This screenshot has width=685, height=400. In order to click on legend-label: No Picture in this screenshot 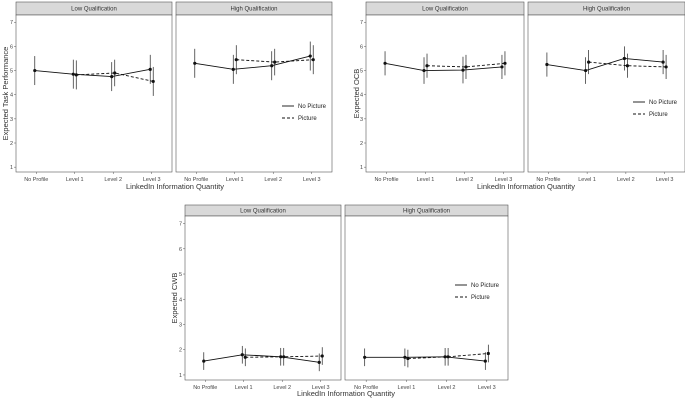, I will do `click(663, 103)`.